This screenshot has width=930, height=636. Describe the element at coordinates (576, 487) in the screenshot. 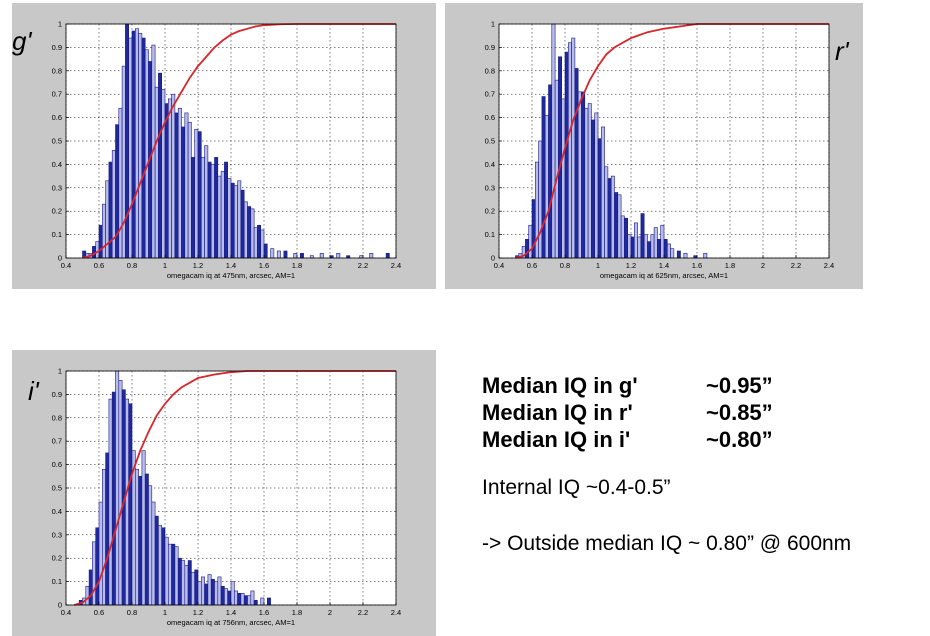

I see `internal-iq-text: Internal IQ ~0.4-0.5”` at that location.